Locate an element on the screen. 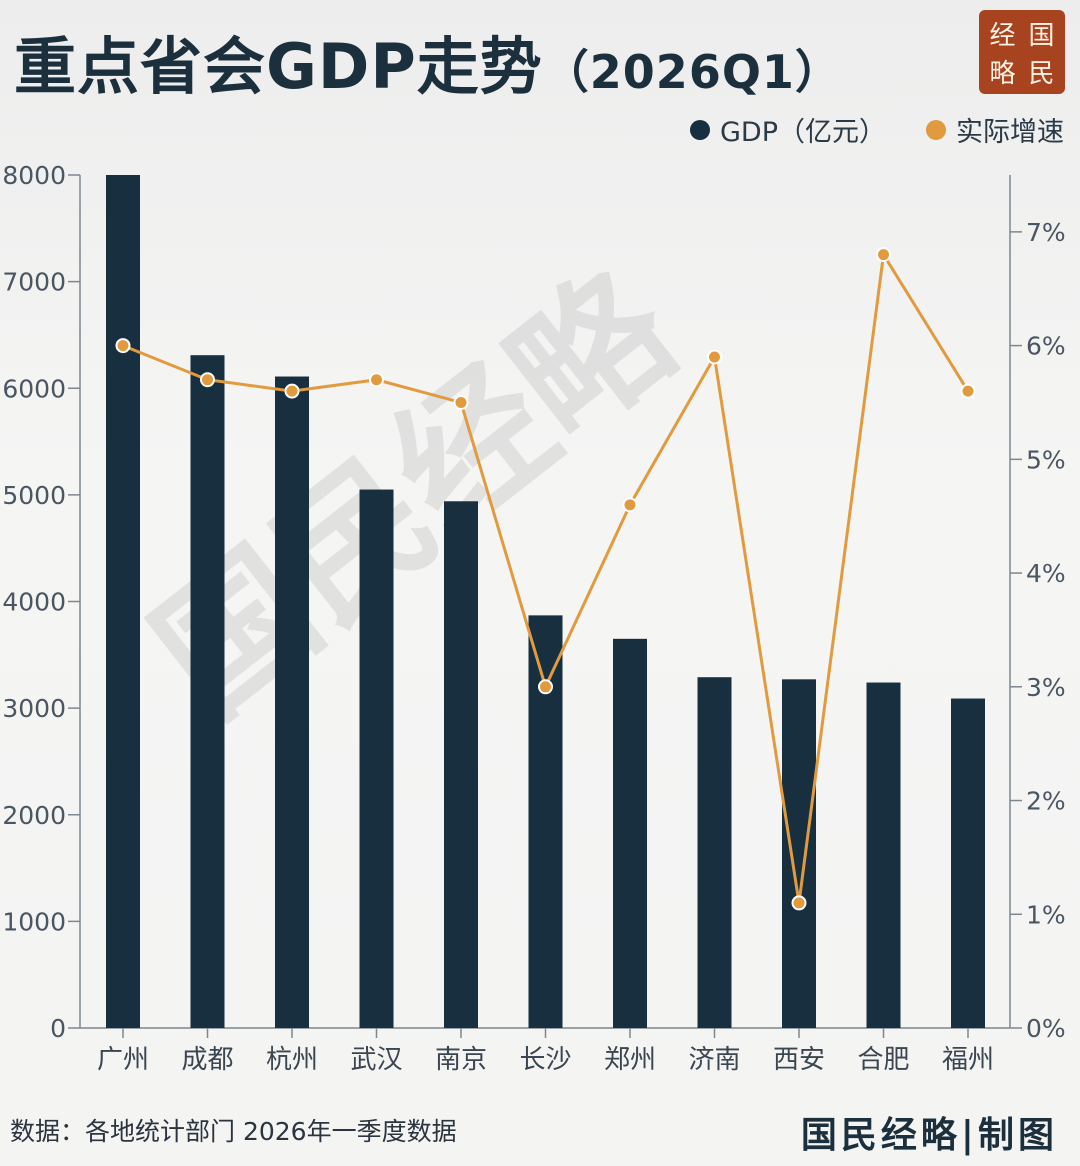  legend-dot-growth is located at coordinates (936, 129).